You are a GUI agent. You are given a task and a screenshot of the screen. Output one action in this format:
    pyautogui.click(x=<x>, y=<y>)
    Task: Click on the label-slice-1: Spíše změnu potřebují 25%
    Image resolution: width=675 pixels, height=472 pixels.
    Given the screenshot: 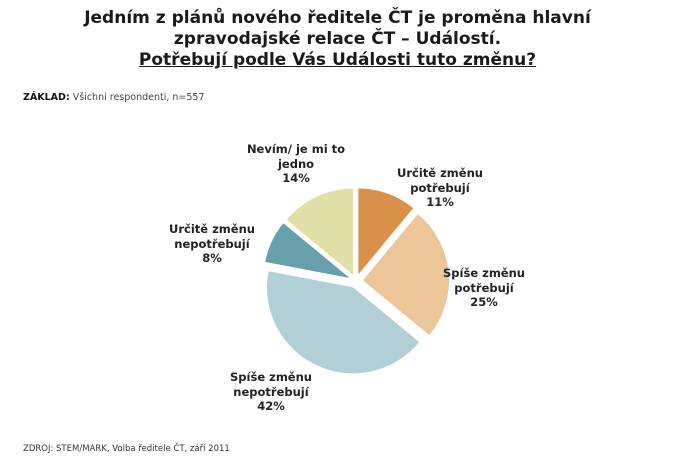 What is the action you would take?
    pyautogui.click(x=484, y=288)
    